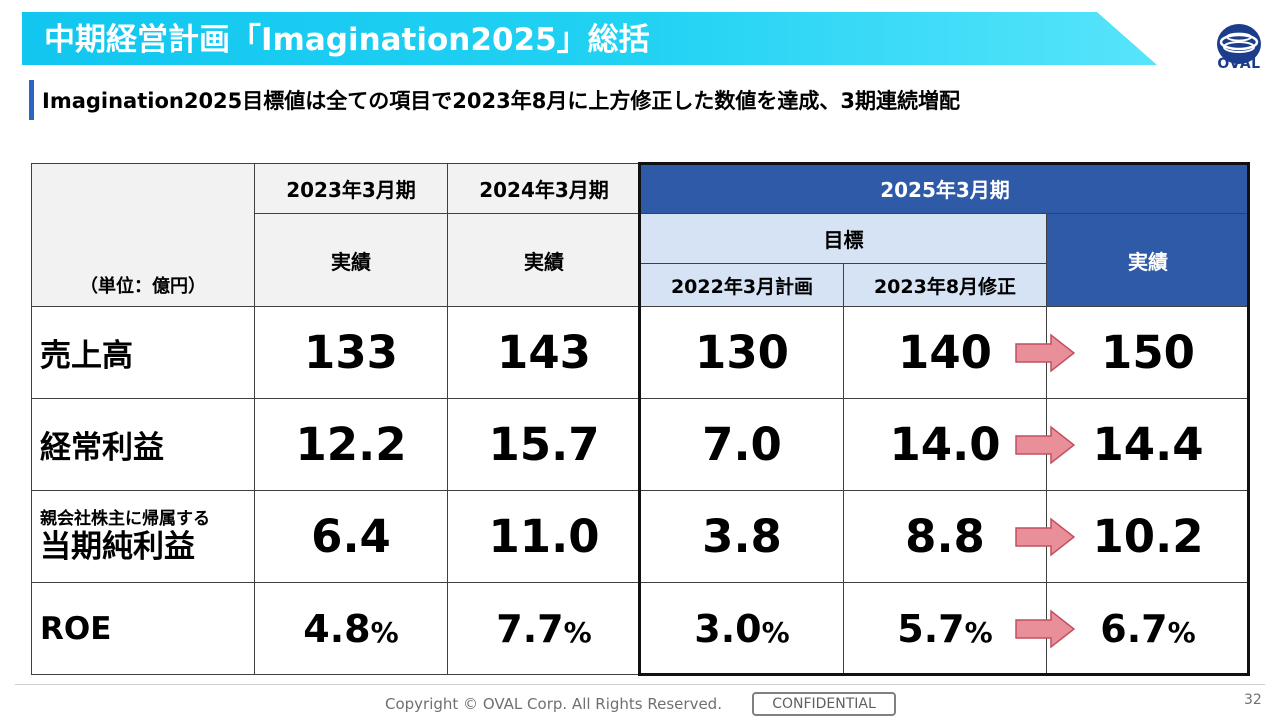 The height and width of the screenshot is (720, 1280). What do you see at coordinates (843, 238) in the screenshot?
I see `header-target: 目標` at bounding box center [843, 238].